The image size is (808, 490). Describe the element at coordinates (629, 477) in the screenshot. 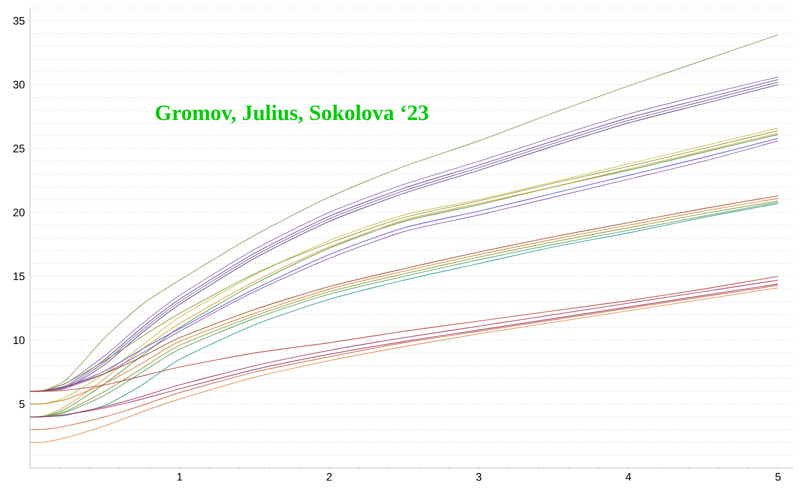

I see `x-tick-label: 4` at that location.